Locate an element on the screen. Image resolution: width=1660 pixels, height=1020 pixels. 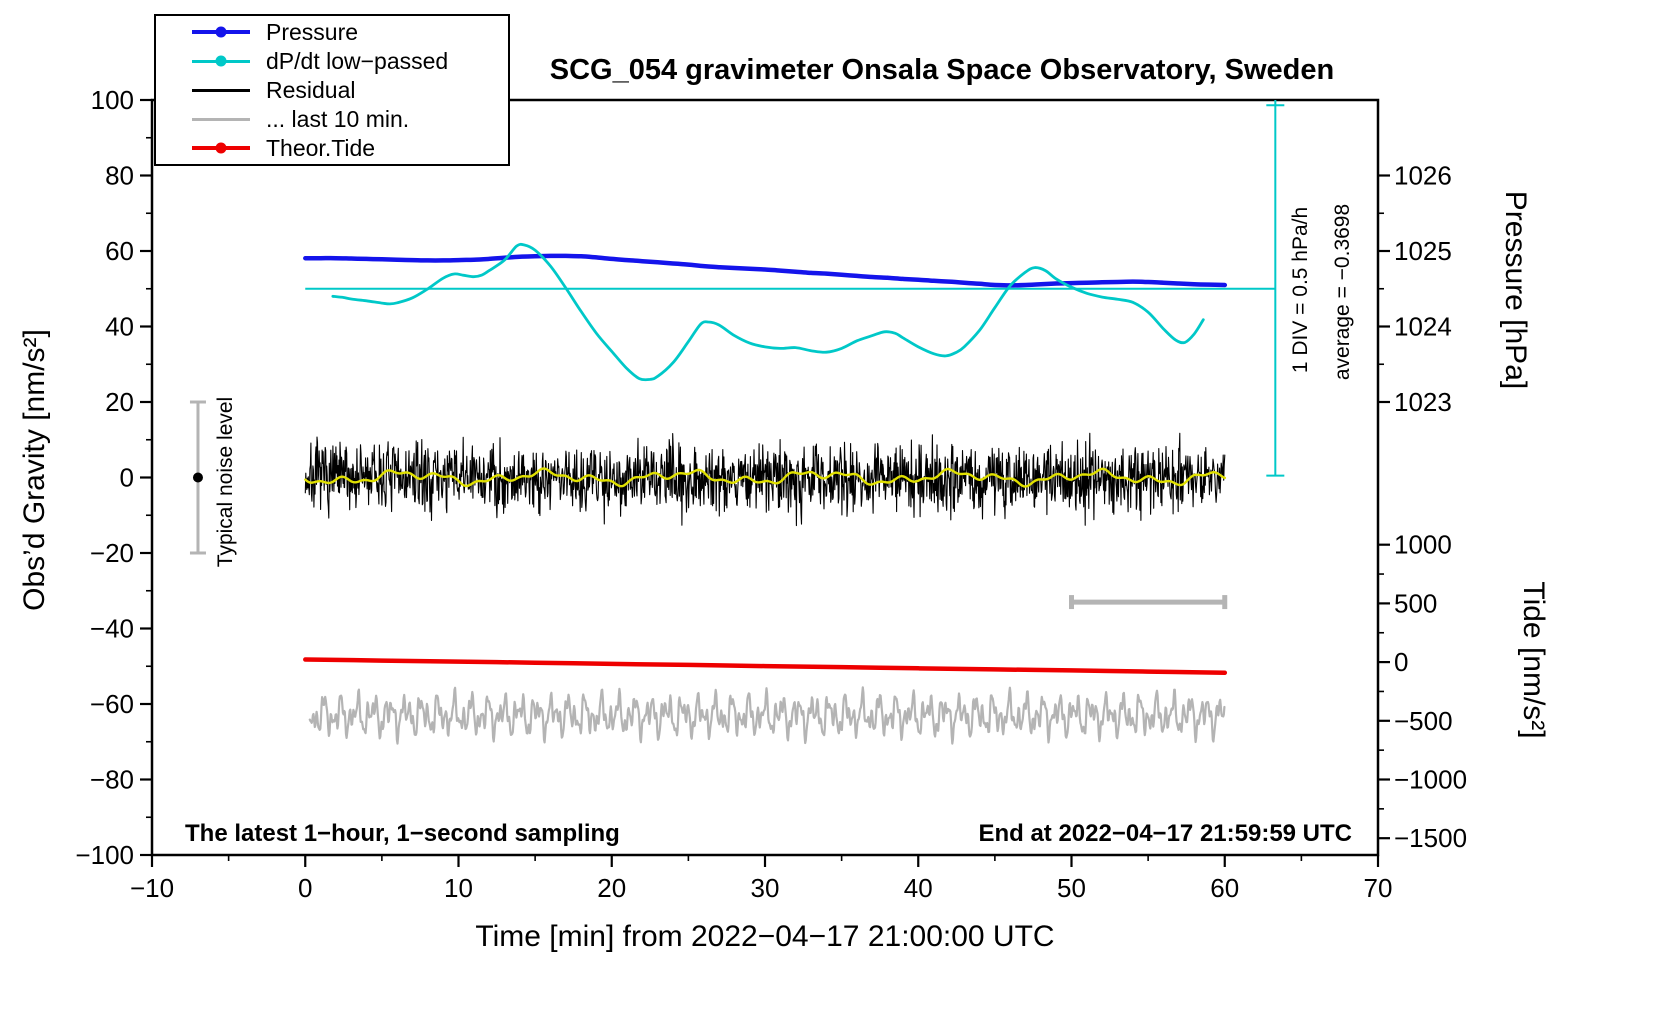
legend-item-last10: ... last 10 min. is located at coordinates (350, 118).